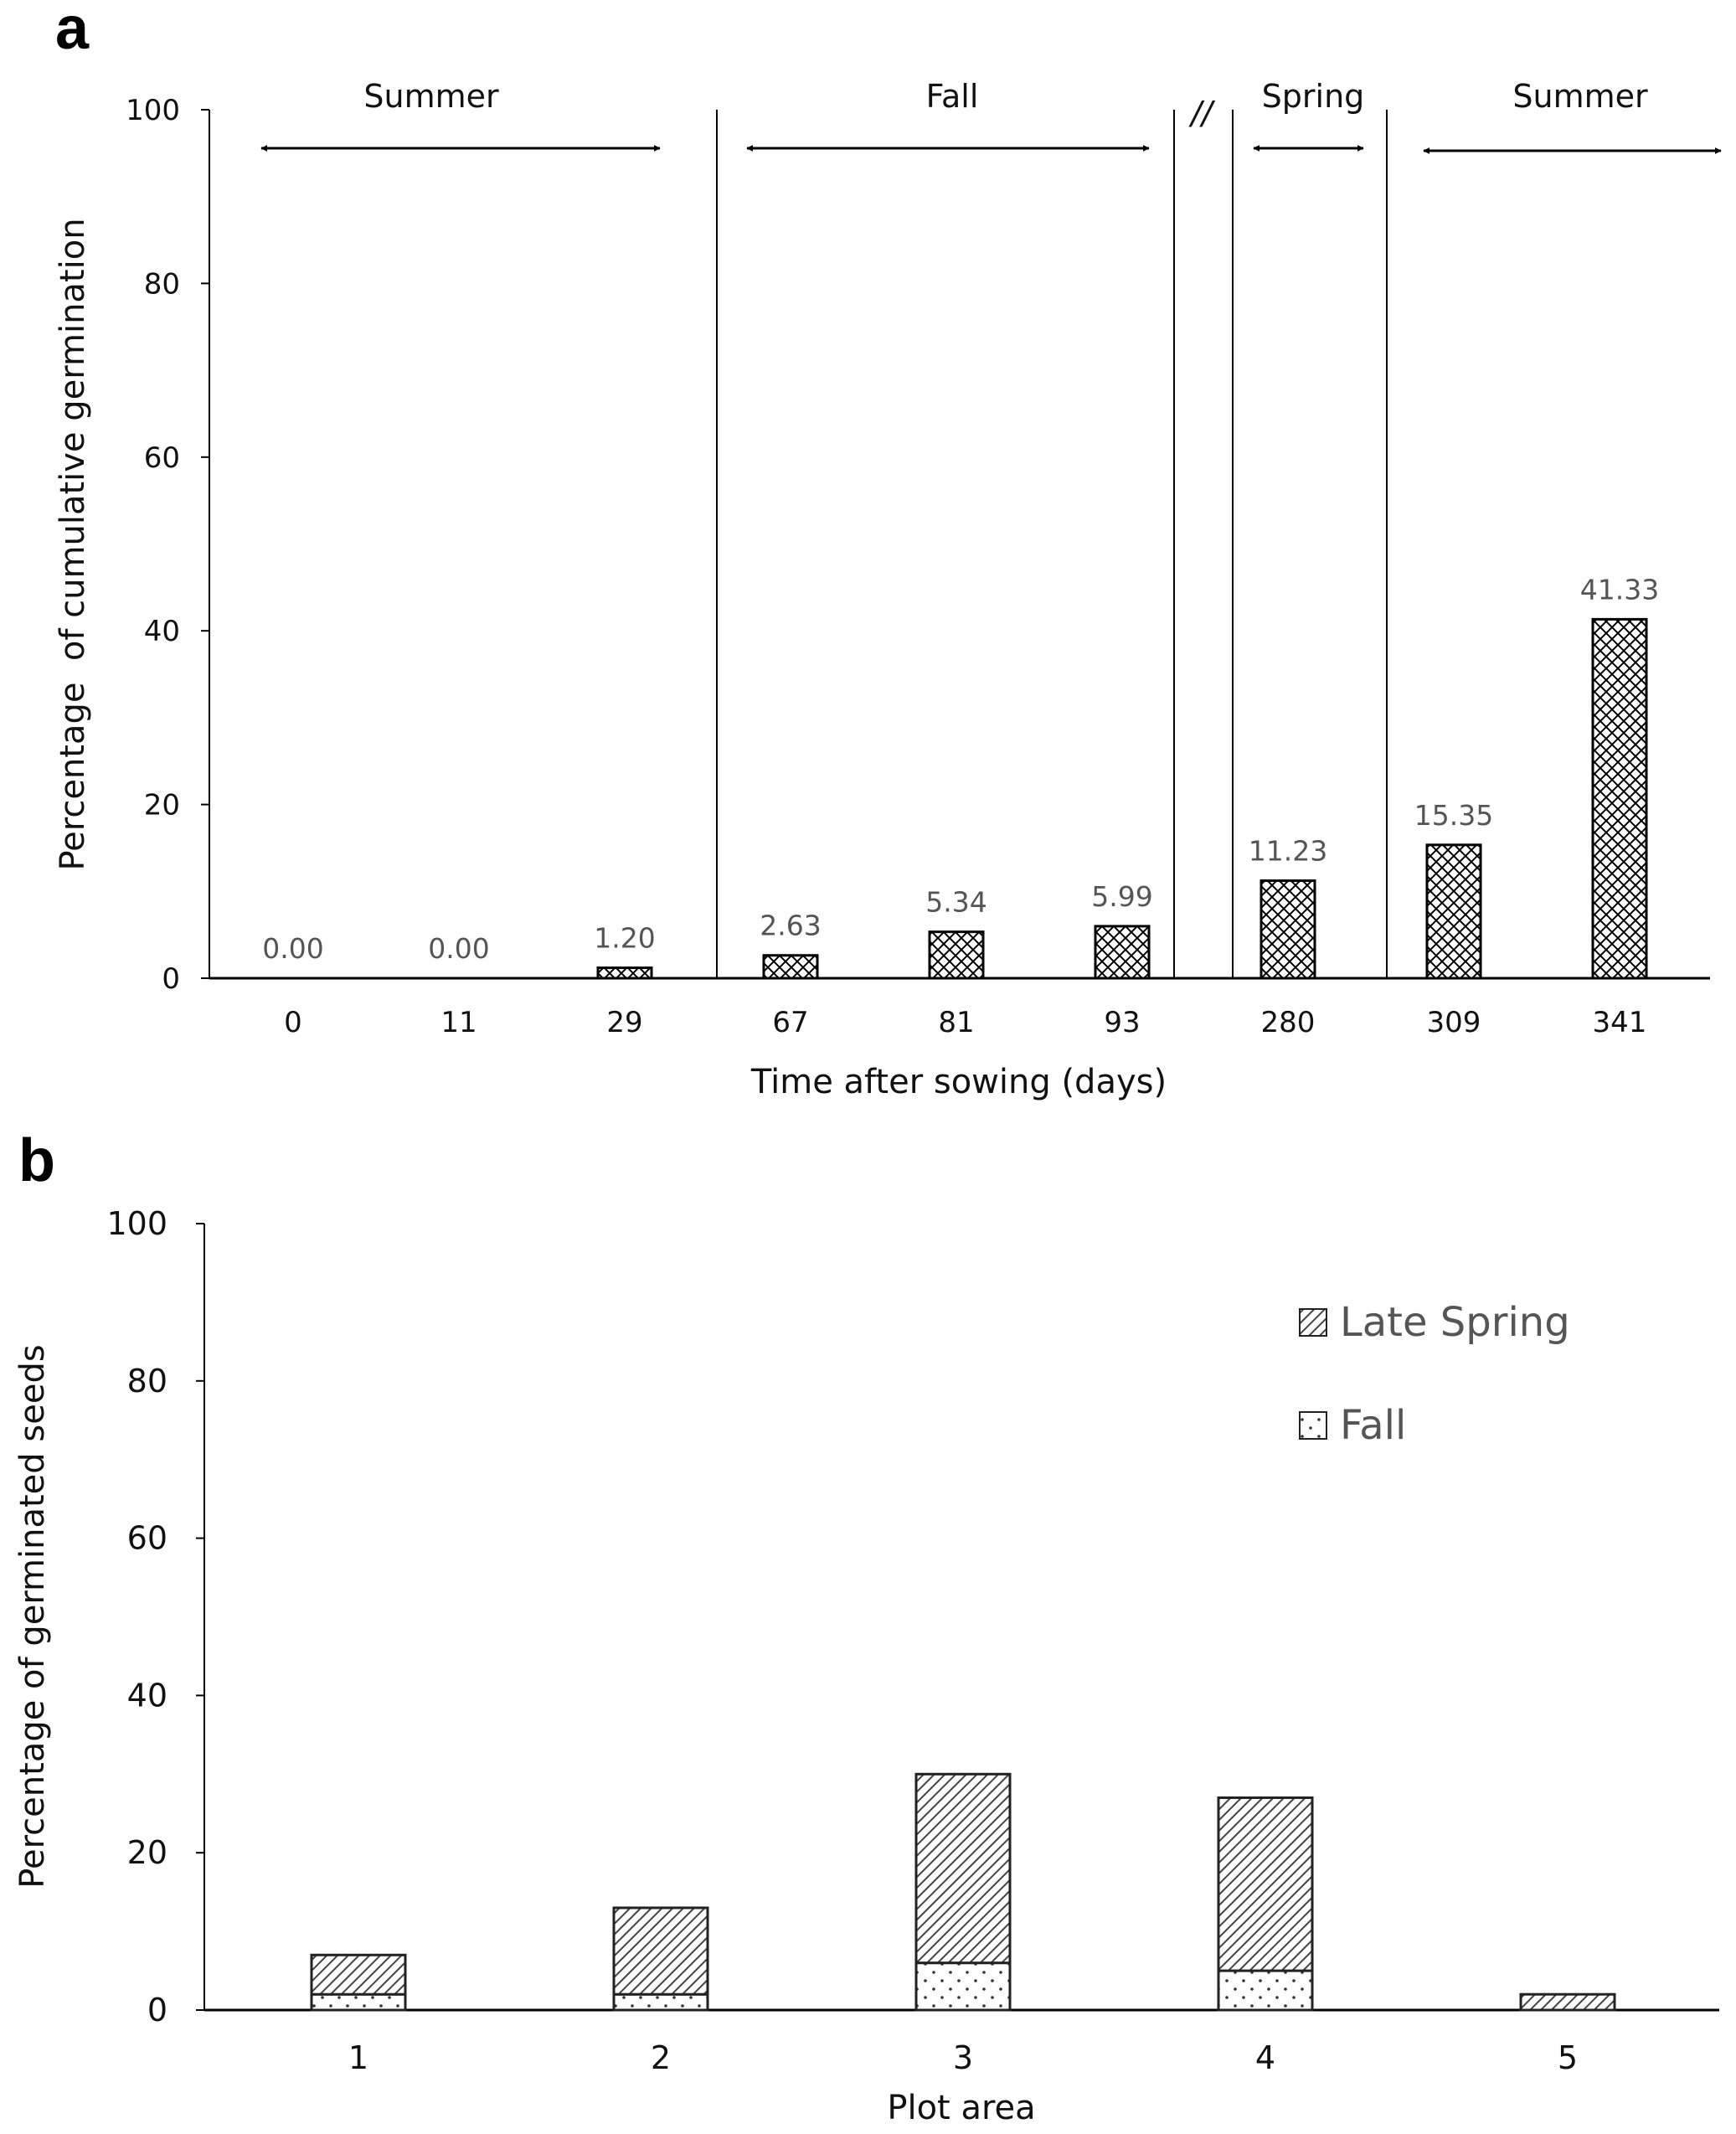 The height and width of the screenshot is (2134, 1736). I want to click on data-label: 41.33, so click(1619, 589).